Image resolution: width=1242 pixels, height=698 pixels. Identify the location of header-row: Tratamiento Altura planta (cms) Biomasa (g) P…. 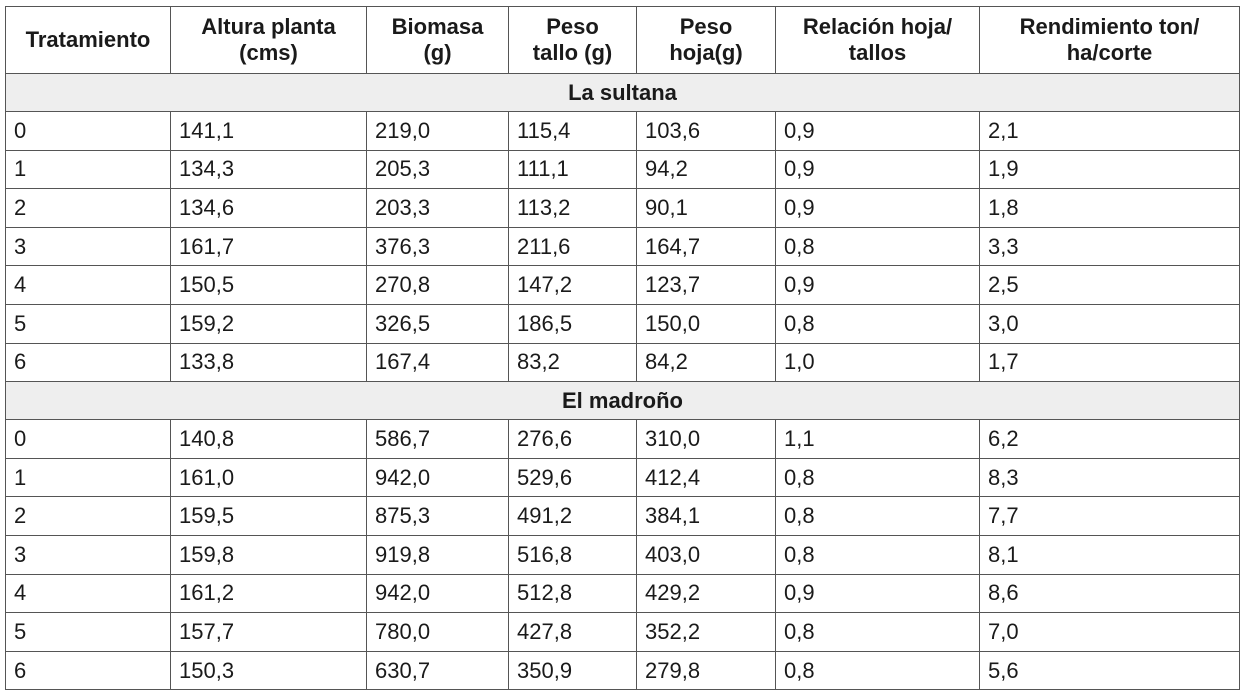
(622, 40).